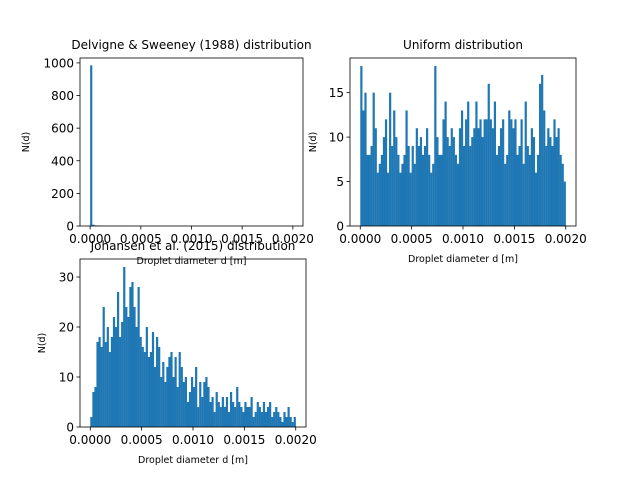 Image resolution: width=640 pixels, height=480 pixels. Describe the element at coordinates (192, 239) in the screenshot. I see `x-tick-label: 0.0010` at that location.